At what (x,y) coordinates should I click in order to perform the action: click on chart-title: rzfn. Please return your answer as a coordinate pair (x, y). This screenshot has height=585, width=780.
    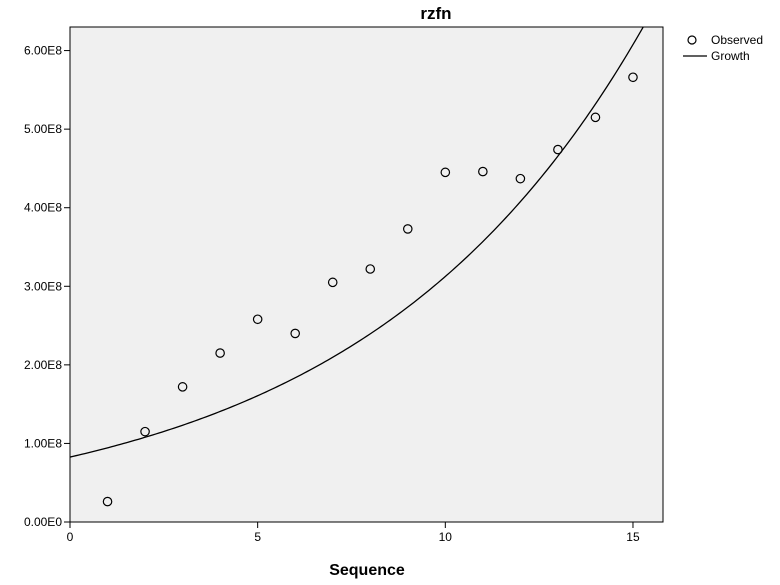
    Looking at the image, I should click on (435, 13).